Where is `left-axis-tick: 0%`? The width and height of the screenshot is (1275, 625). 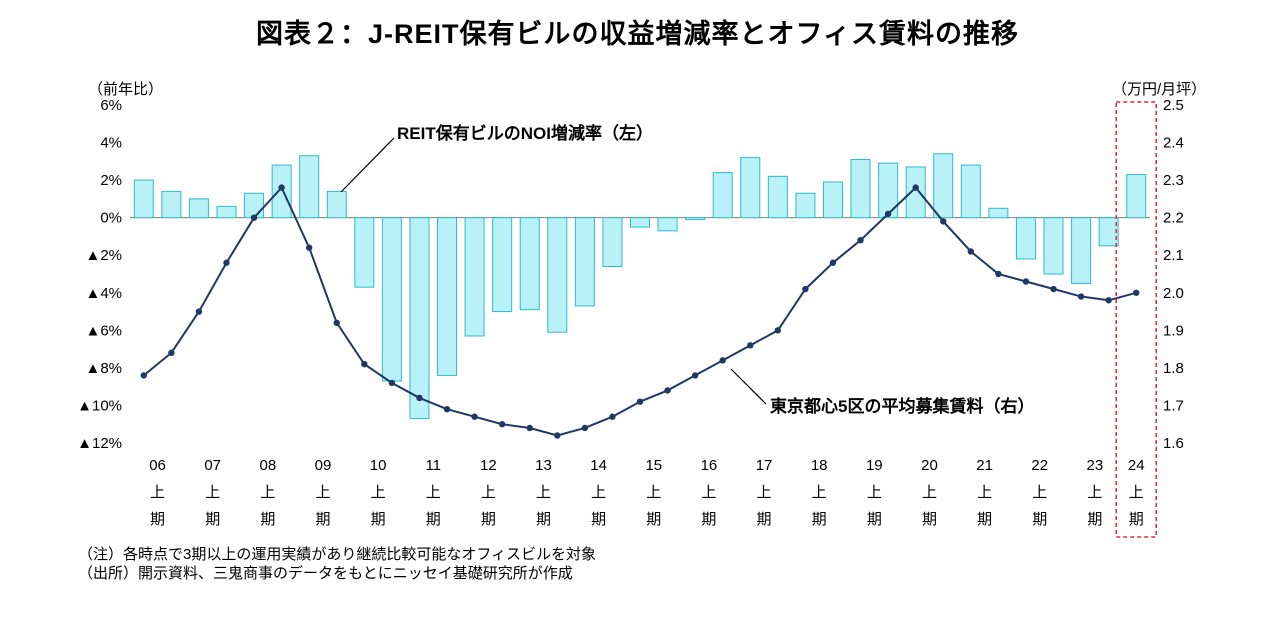 left-axis-tick: 0% is located at coordinates (111, 218).